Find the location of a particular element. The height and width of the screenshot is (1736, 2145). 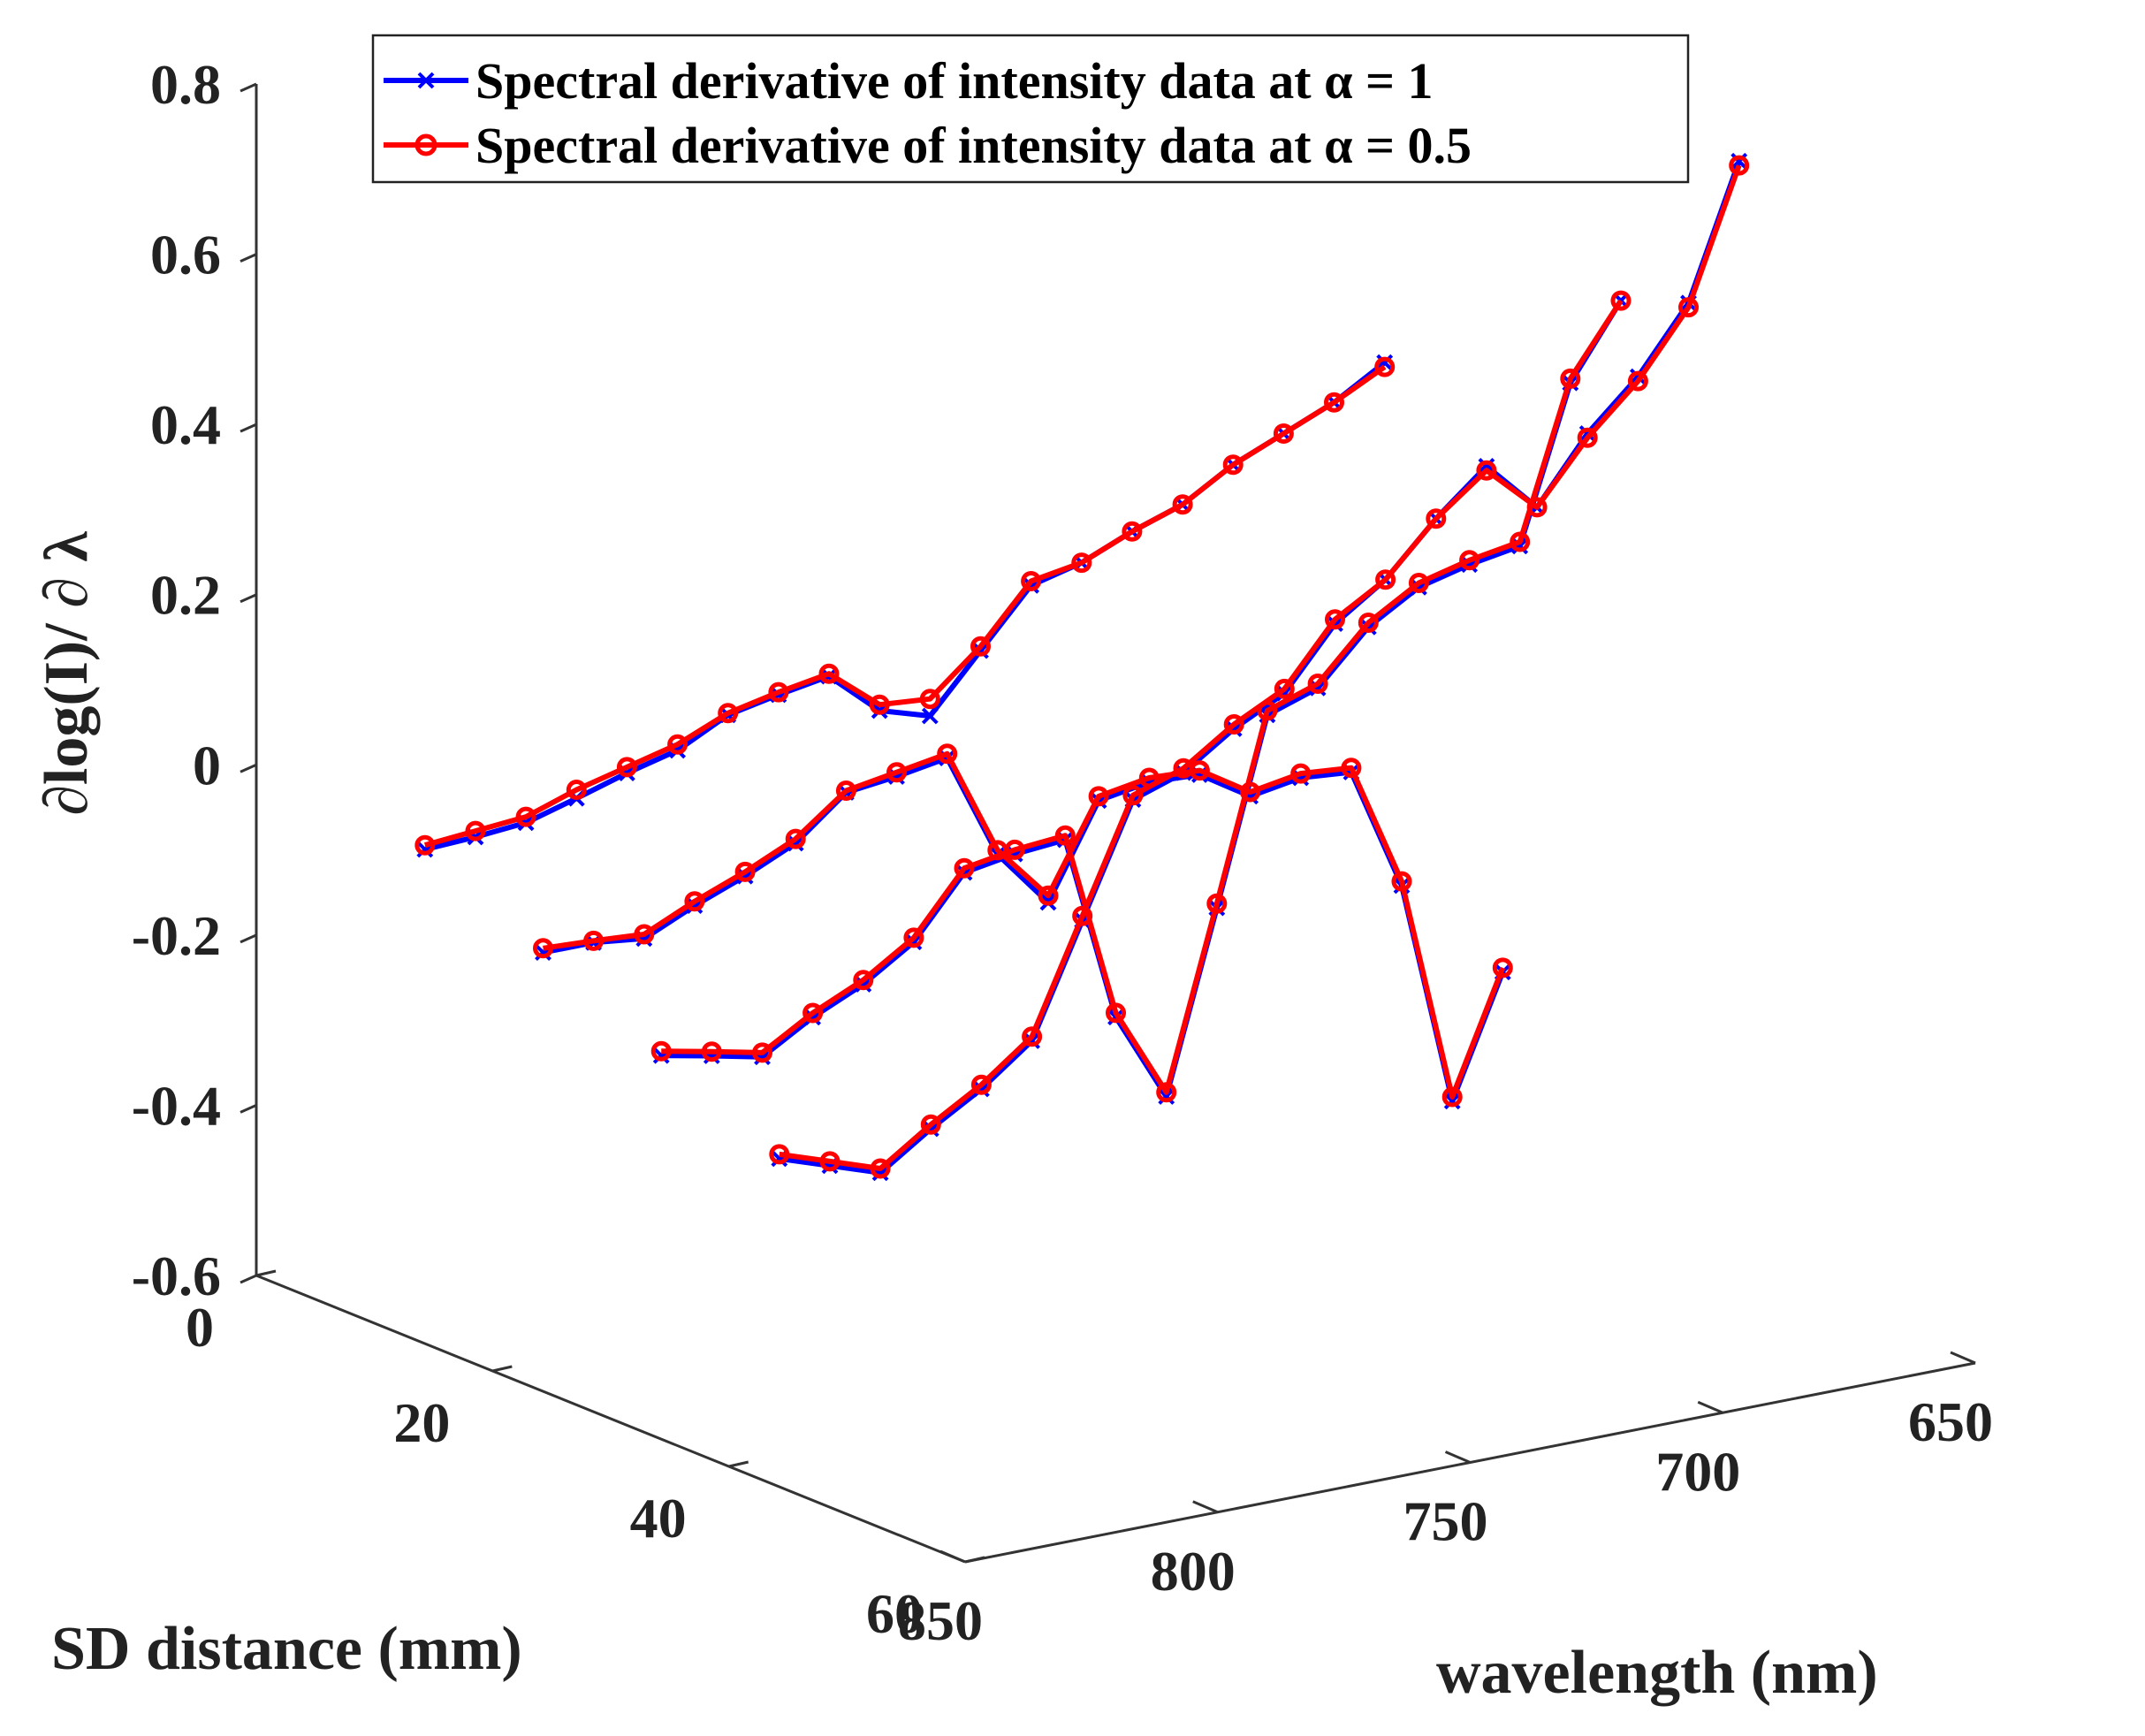

z-tick-label: 0.6 is located at coordinates (186, 255).